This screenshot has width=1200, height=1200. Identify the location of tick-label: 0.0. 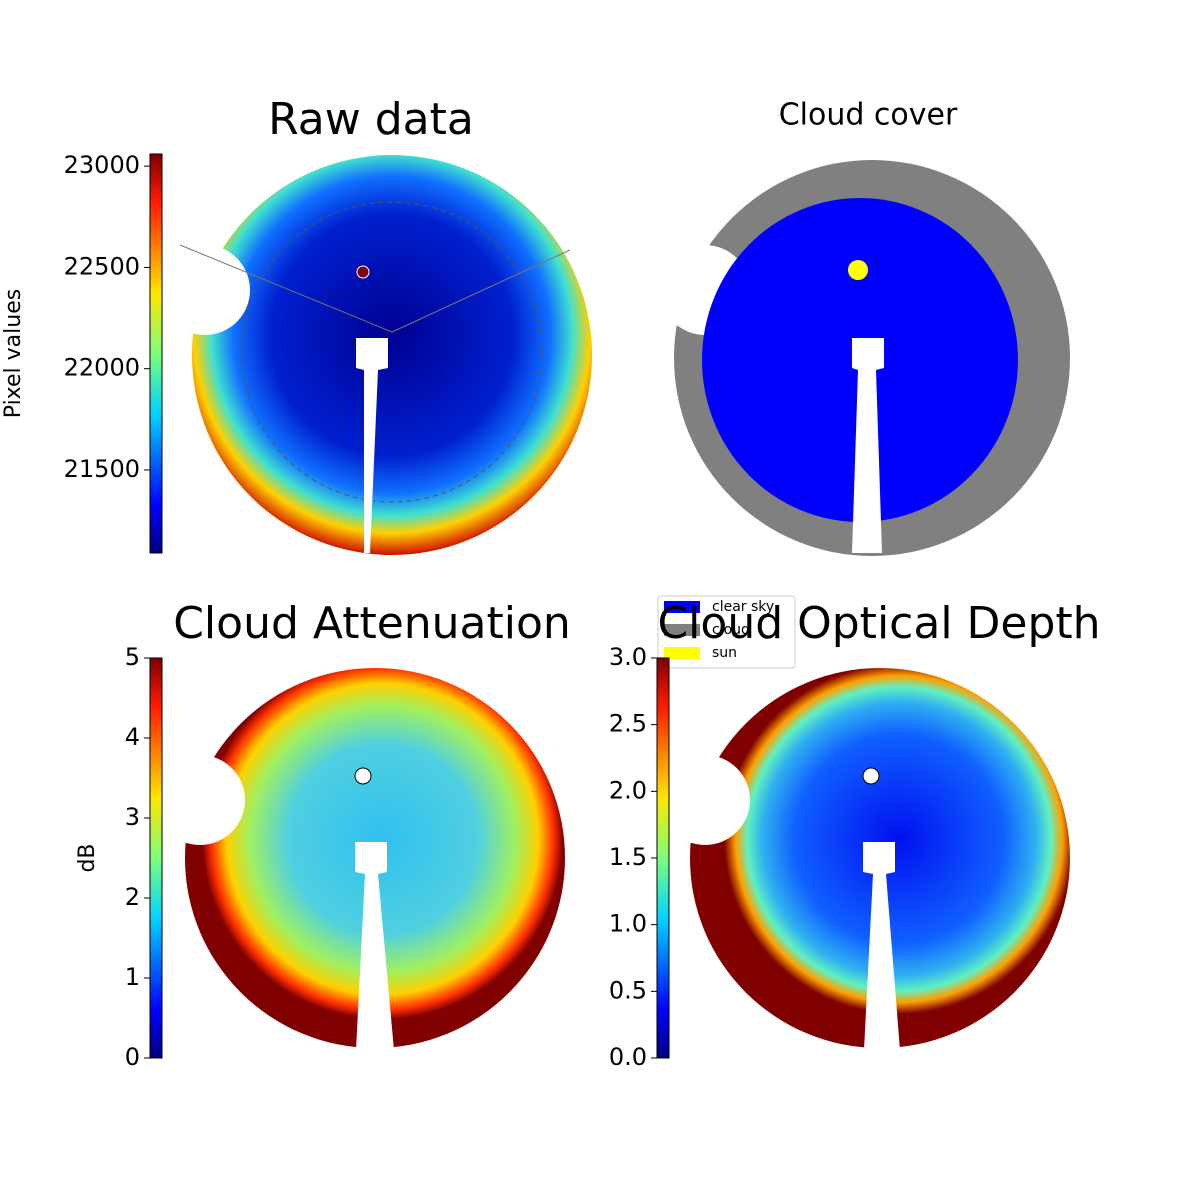
(628, 1057).